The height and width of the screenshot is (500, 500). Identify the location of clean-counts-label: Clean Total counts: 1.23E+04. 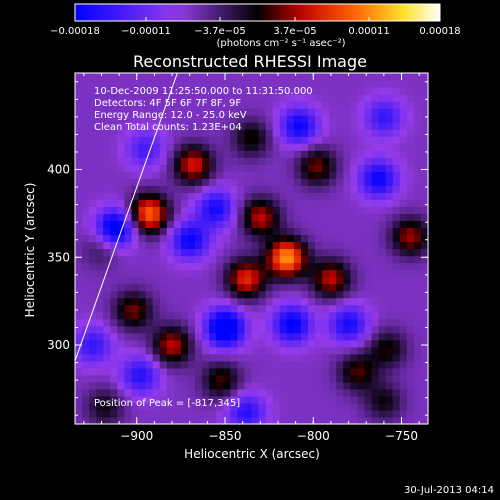
(168, 127).